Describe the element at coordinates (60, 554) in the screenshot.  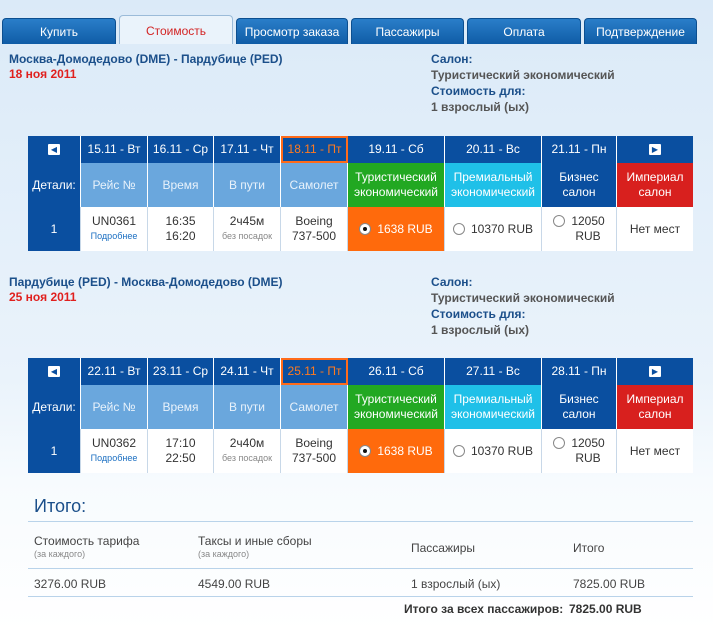
I see `fare-sub-label: (за каждого)` at that location.